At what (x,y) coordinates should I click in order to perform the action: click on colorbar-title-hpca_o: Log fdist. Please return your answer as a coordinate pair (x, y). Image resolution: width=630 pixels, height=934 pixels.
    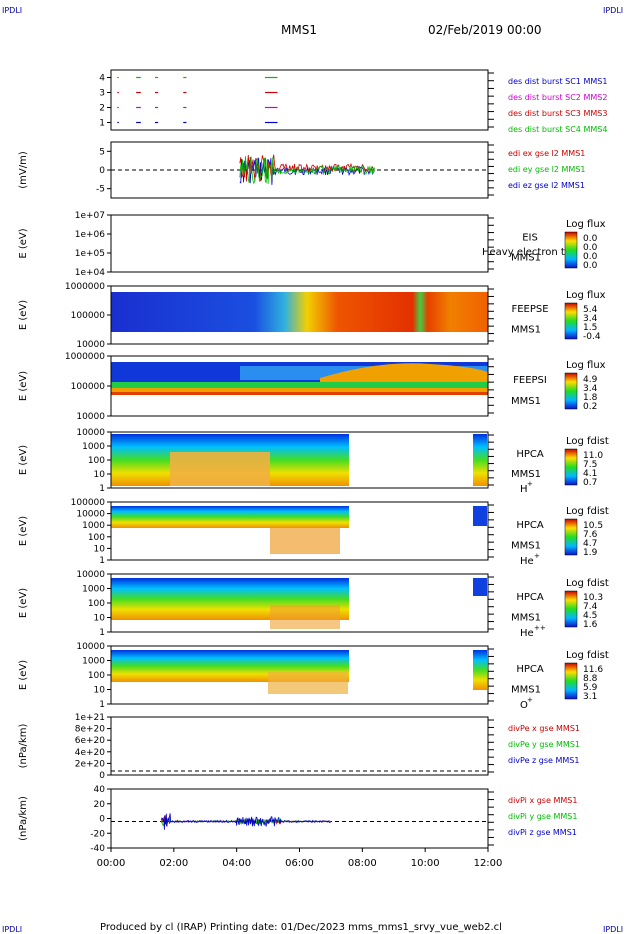
    Looking at the image, I should click on (587, 655).